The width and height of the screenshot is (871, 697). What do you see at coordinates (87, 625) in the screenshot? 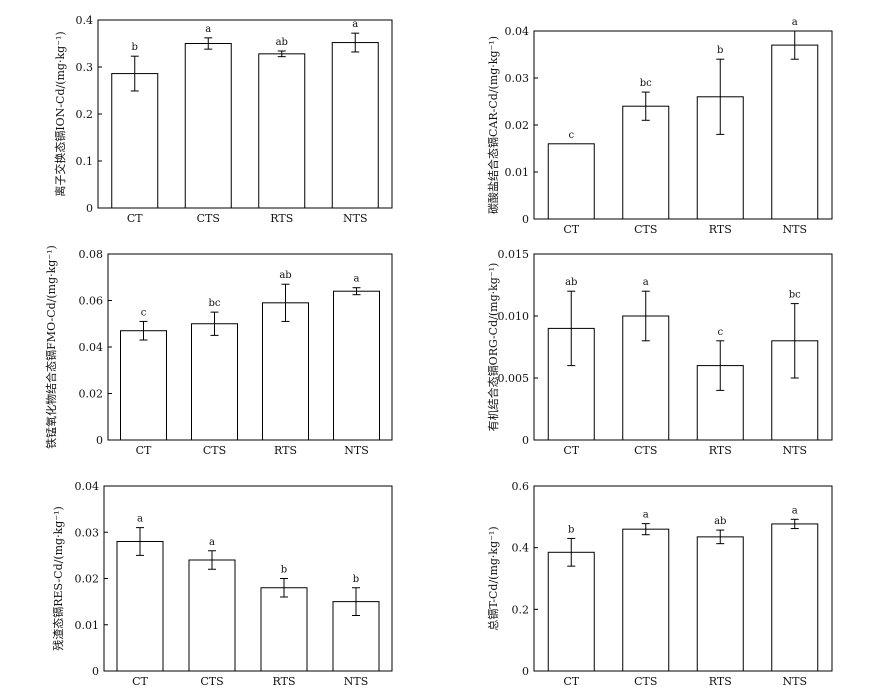
I see `y-tick-label: 0.01` at bounding box center [87, 625].